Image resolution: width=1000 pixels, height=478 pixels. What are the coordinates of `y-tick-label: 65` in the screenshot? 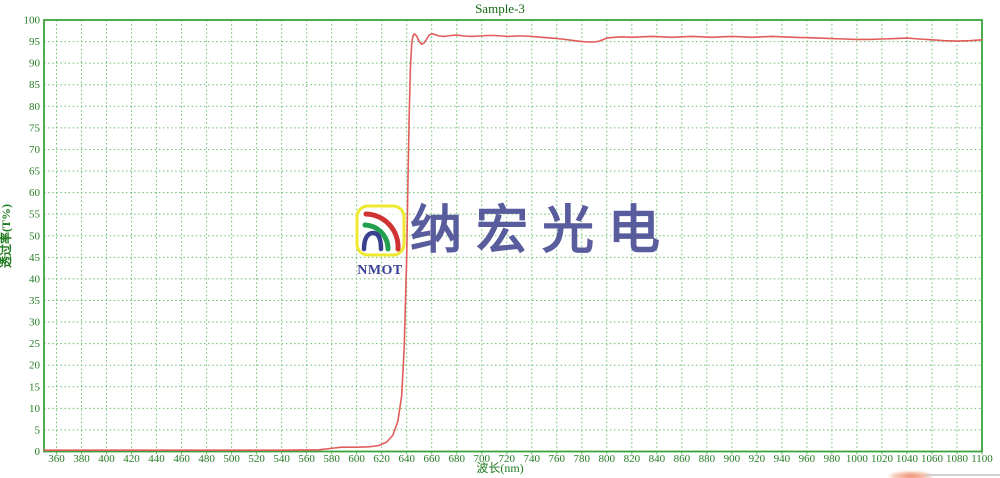 It's located at (35, 172).